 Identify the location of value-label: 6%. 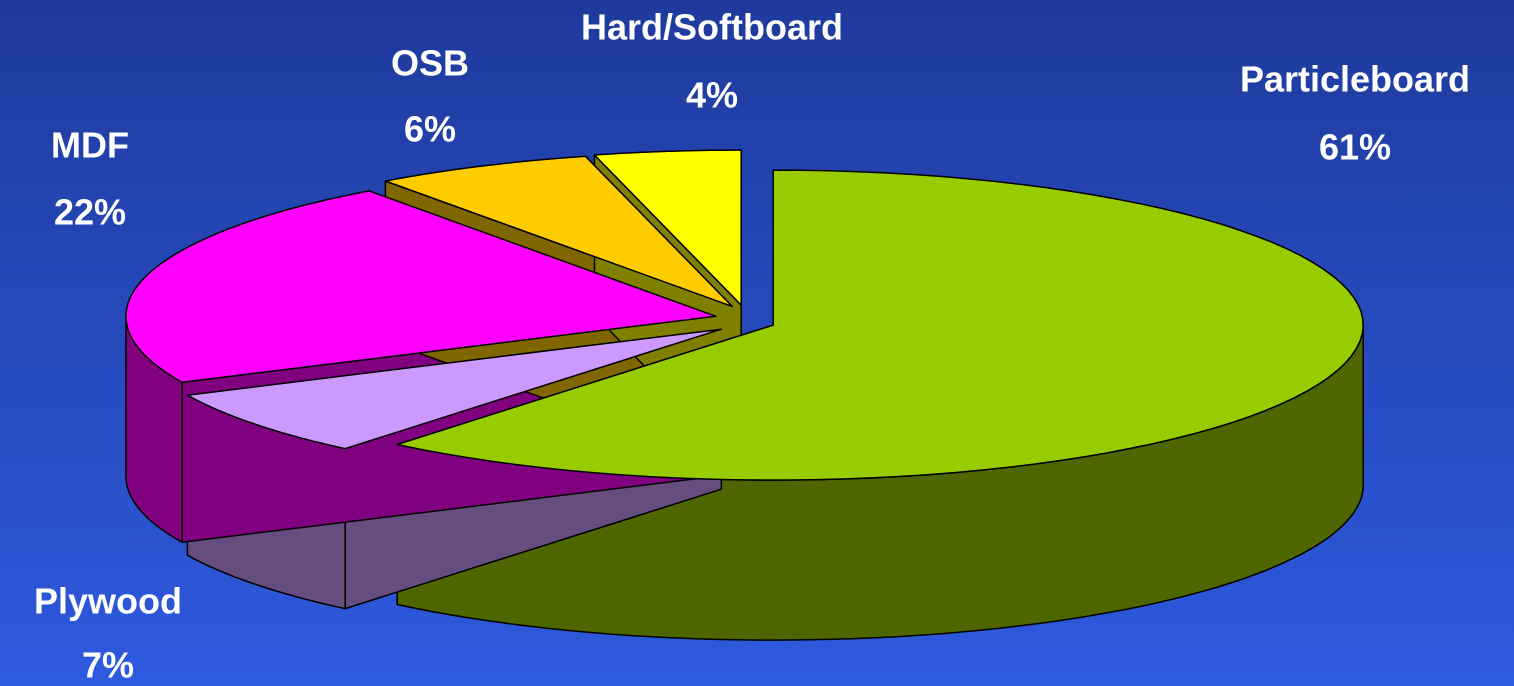
(430, 129).